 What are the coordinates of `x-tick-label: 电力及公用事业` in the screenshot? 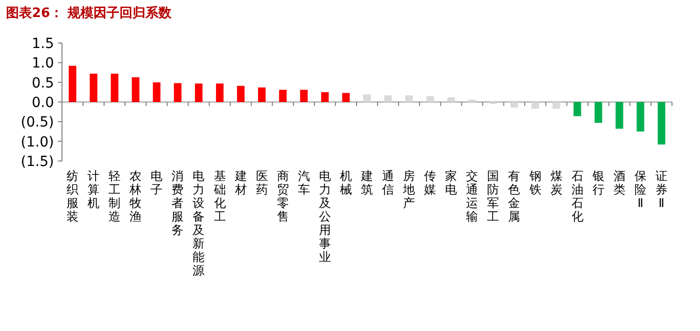 It's located at (324, 216).